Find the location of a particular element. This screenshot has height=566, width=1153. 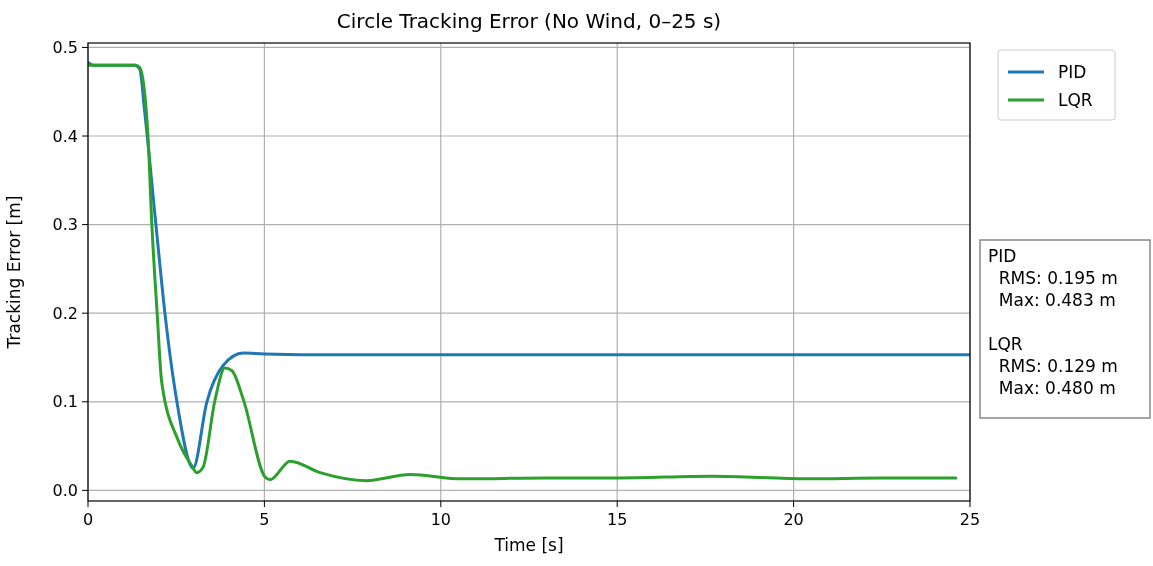

y-tick-label: 0.4 is located at coordinates (65, 136).